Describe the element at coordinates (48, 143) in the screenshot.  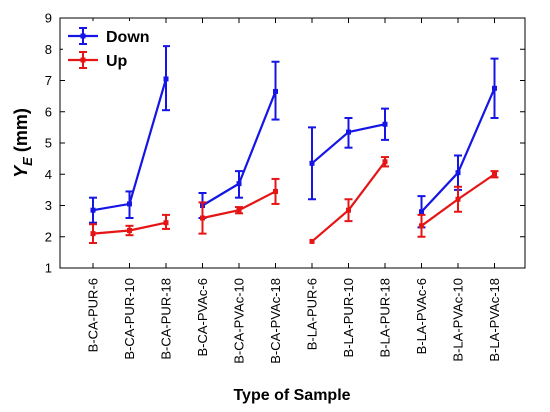
I see `y-tick-label: 5` at that location.